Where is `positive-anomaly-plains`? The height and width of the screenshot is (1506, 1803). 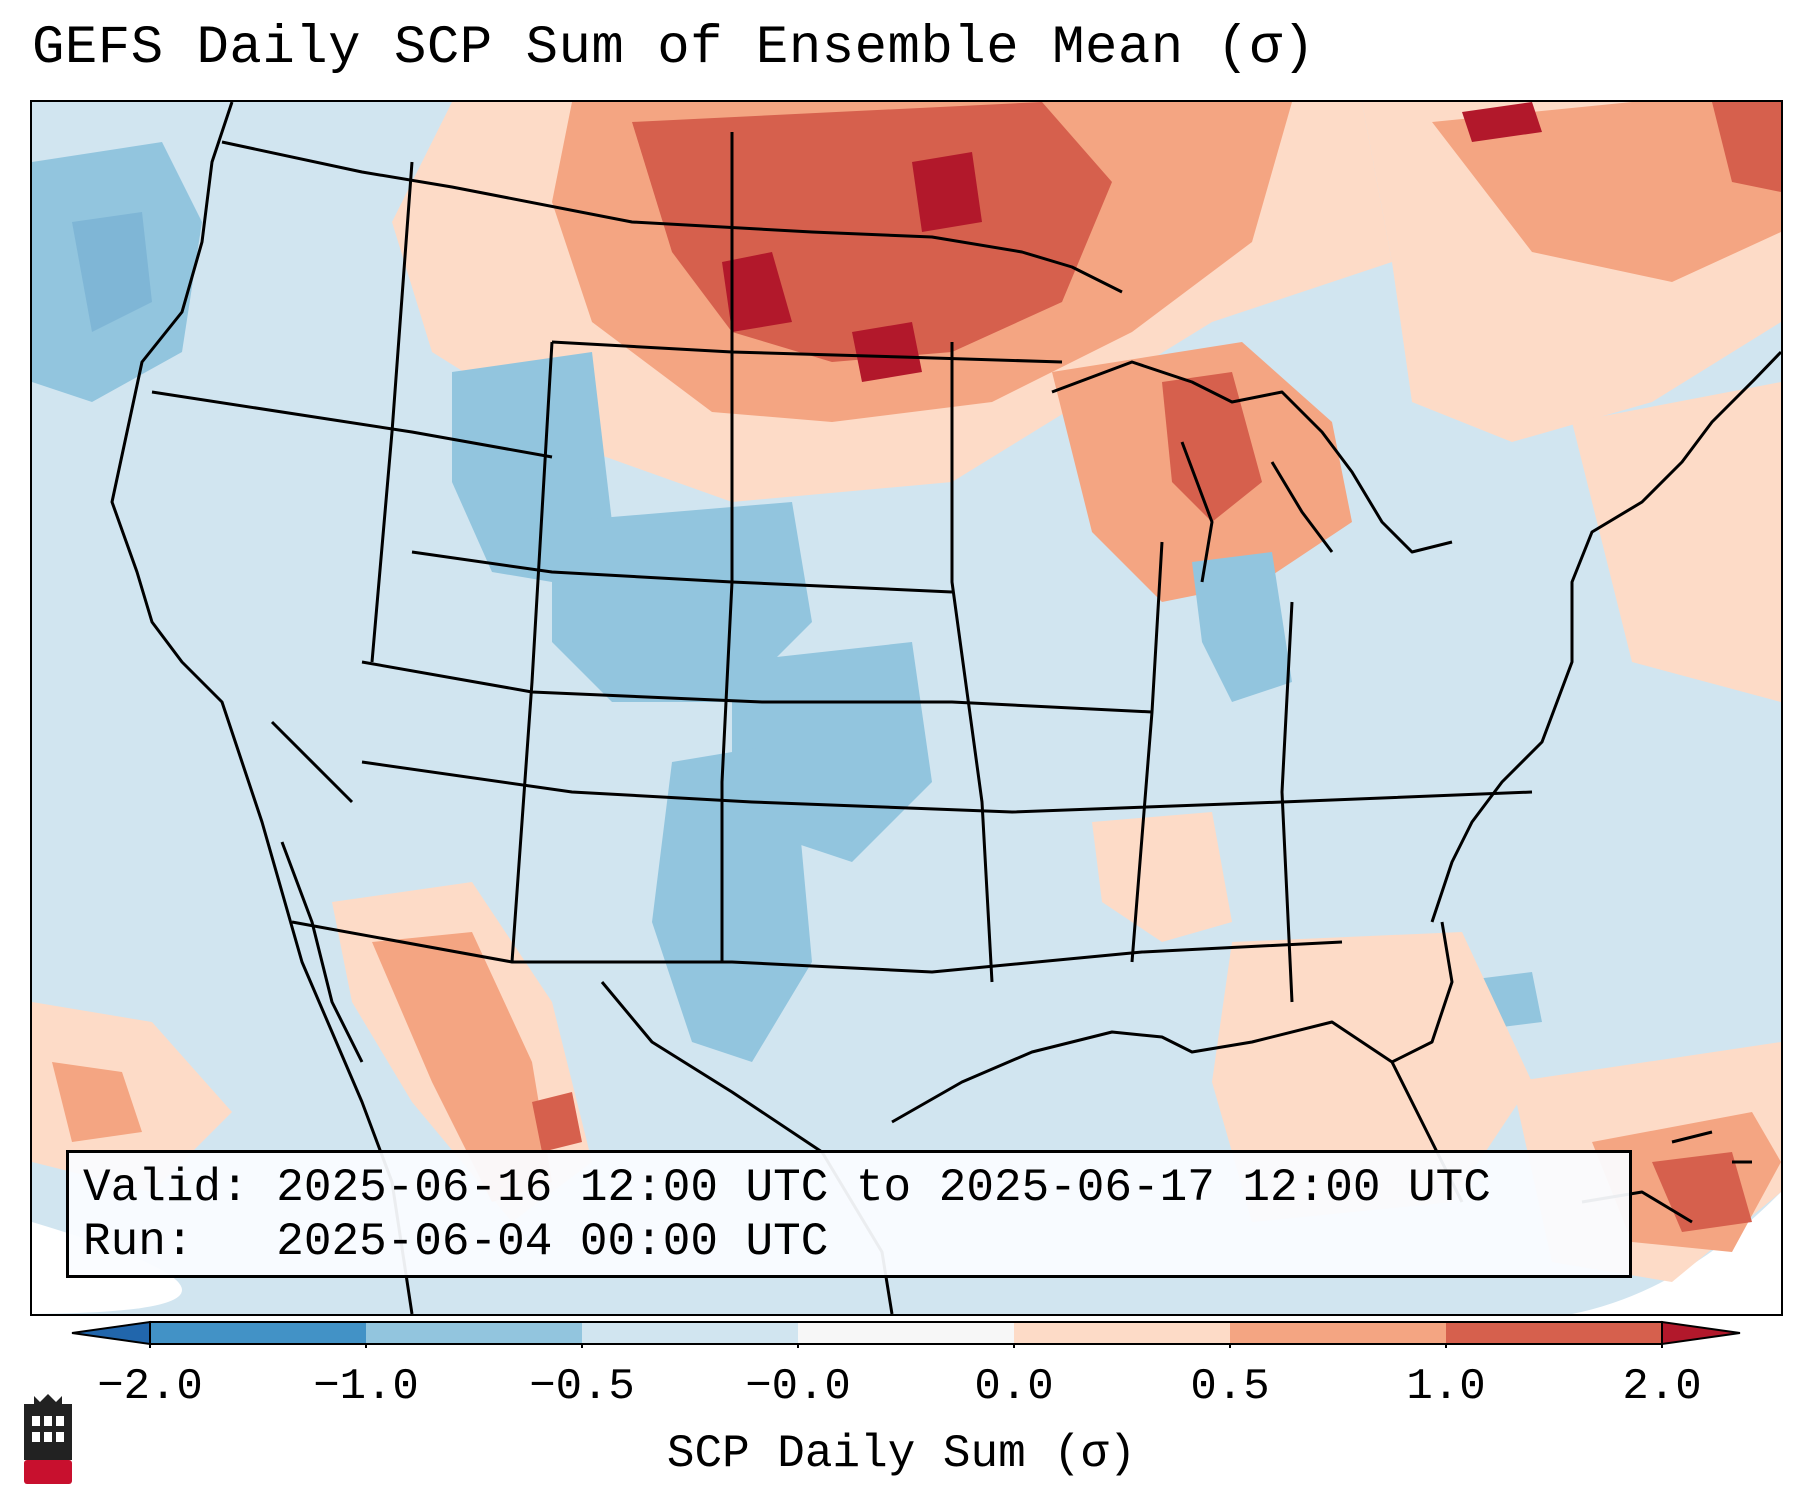 positive-anomaly-plains is located at coordinates (892, 302).